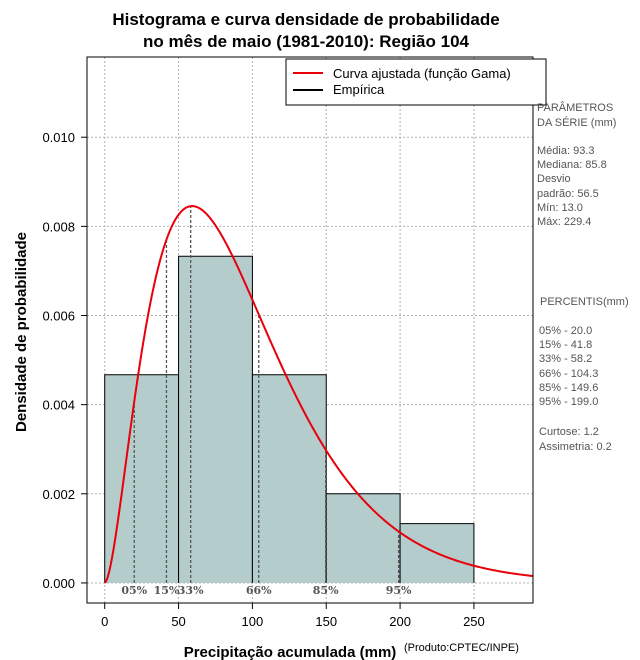 This screenshot has height=660, width=640. Describe the element at coordinates (575, 107) in the screenshot. I see `parameters-title-1: PARÂMETROS` at that location.